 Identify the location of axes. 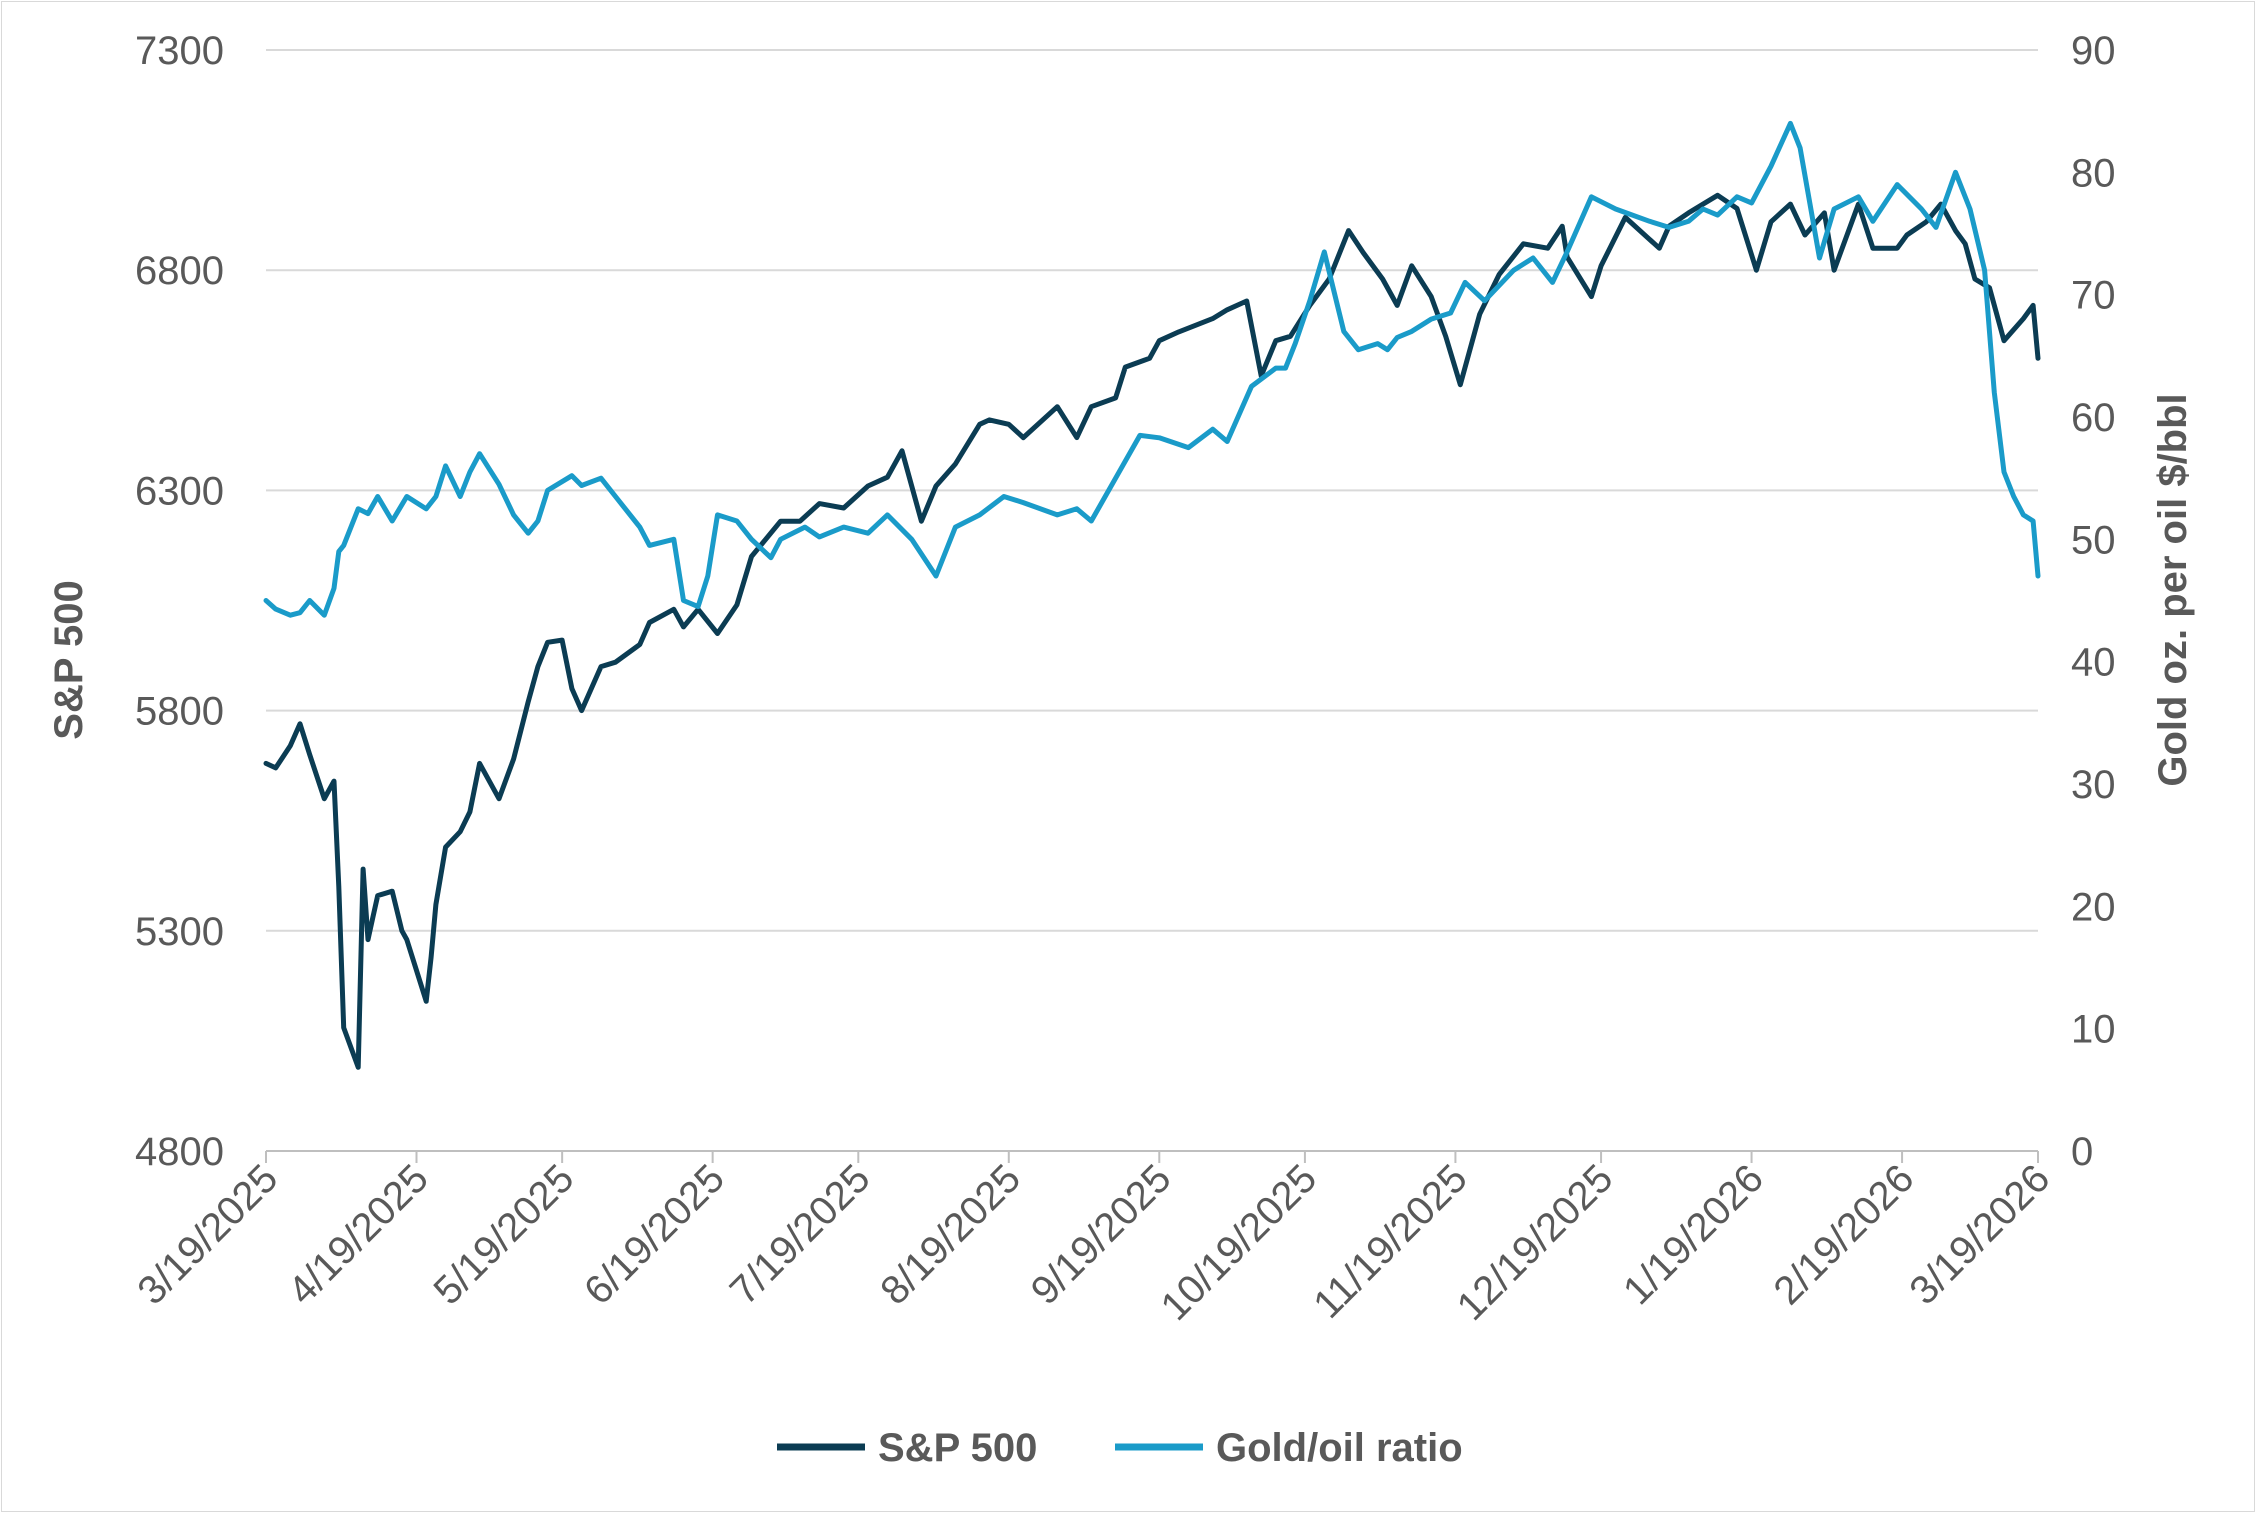
(1152, 1156).